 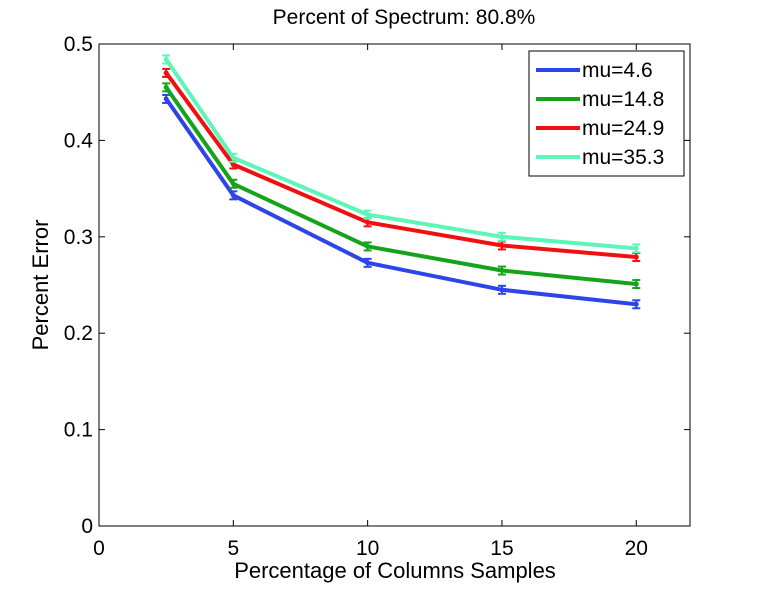 I want to click on y-tick-label: 0.5, so click(x=78, y=44).